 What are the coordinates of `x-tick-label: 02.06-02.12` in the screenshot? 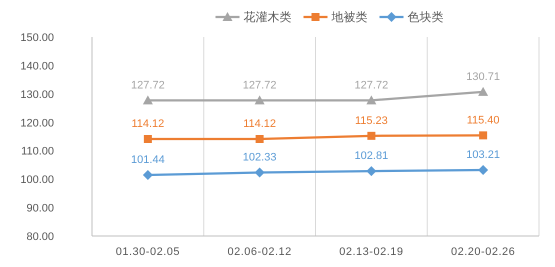 It's located at (260, 252).